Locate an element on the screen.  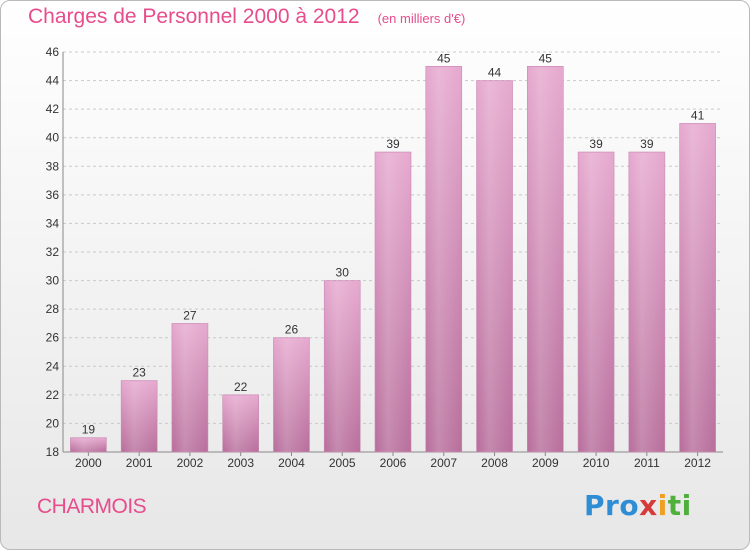
y-tick-label: 34 is located at coordinates (53, 223).